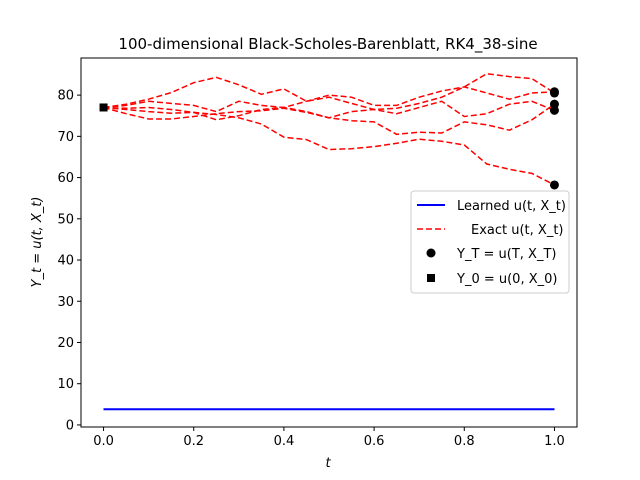 The image size is (640, 480). What do you see at coordinates (193, 441) in the screenshot?
I see `x-tick-label: 0.2` at bounding box center [193, 441].